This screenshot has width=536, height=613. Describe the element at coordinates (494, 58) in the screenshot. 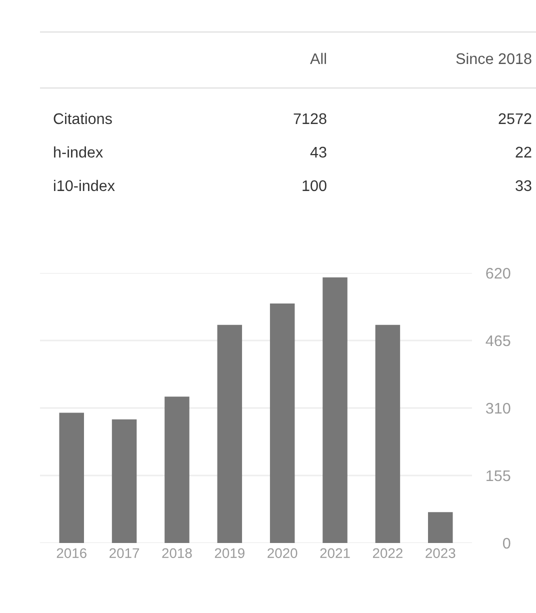

I see `text: Since 2018` at that location.